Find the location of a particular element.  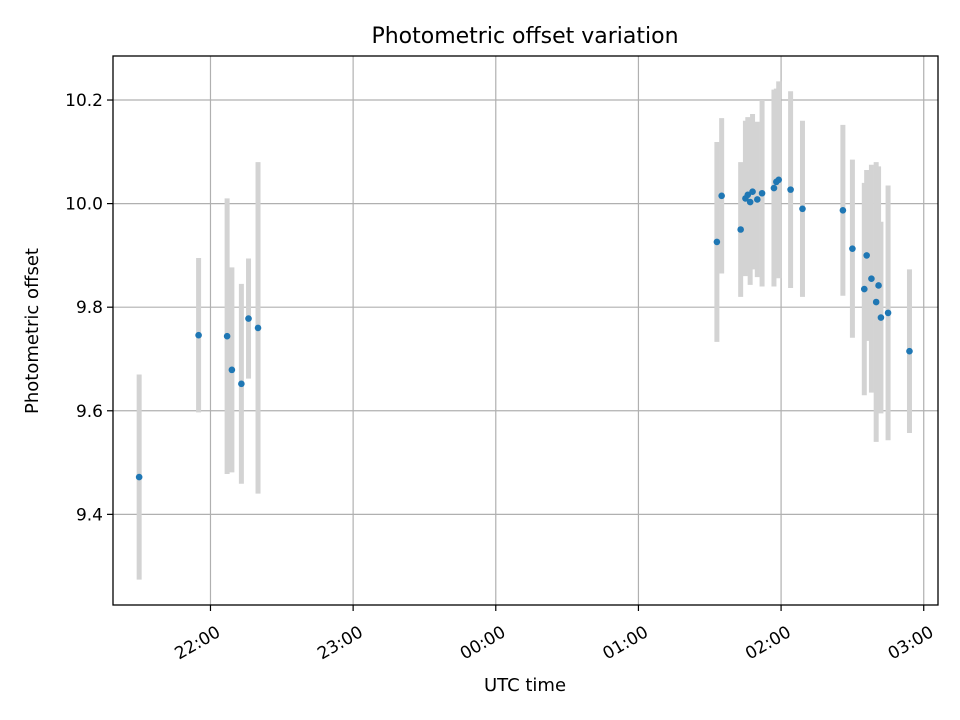

y-axis-ticks: 9.4 9.6 9.8 10.0 10.2 is located at coordinates (89, 308).